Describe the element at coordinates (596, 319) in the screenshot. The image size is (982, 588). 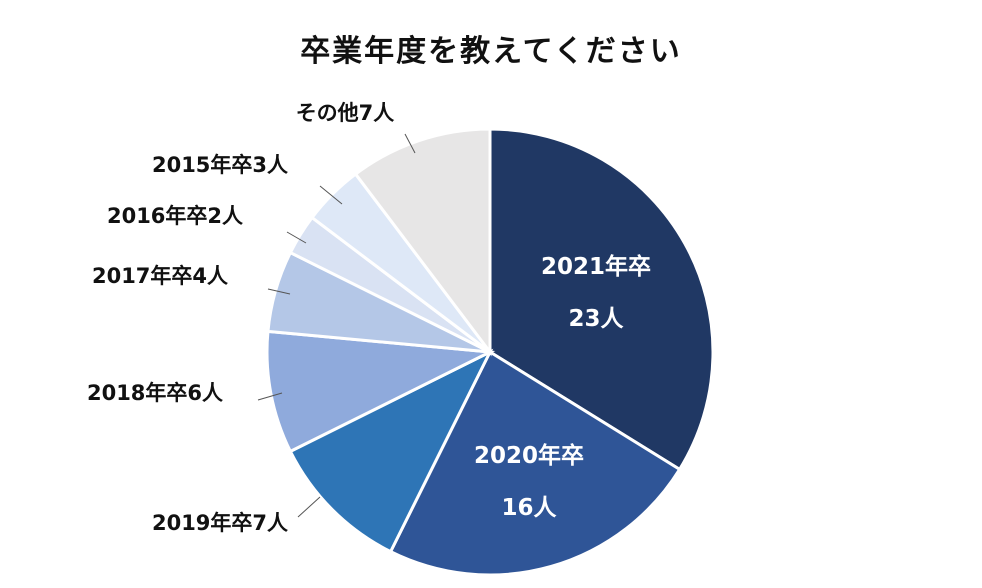
I see `slice-label-value-0: 23人` at that location.